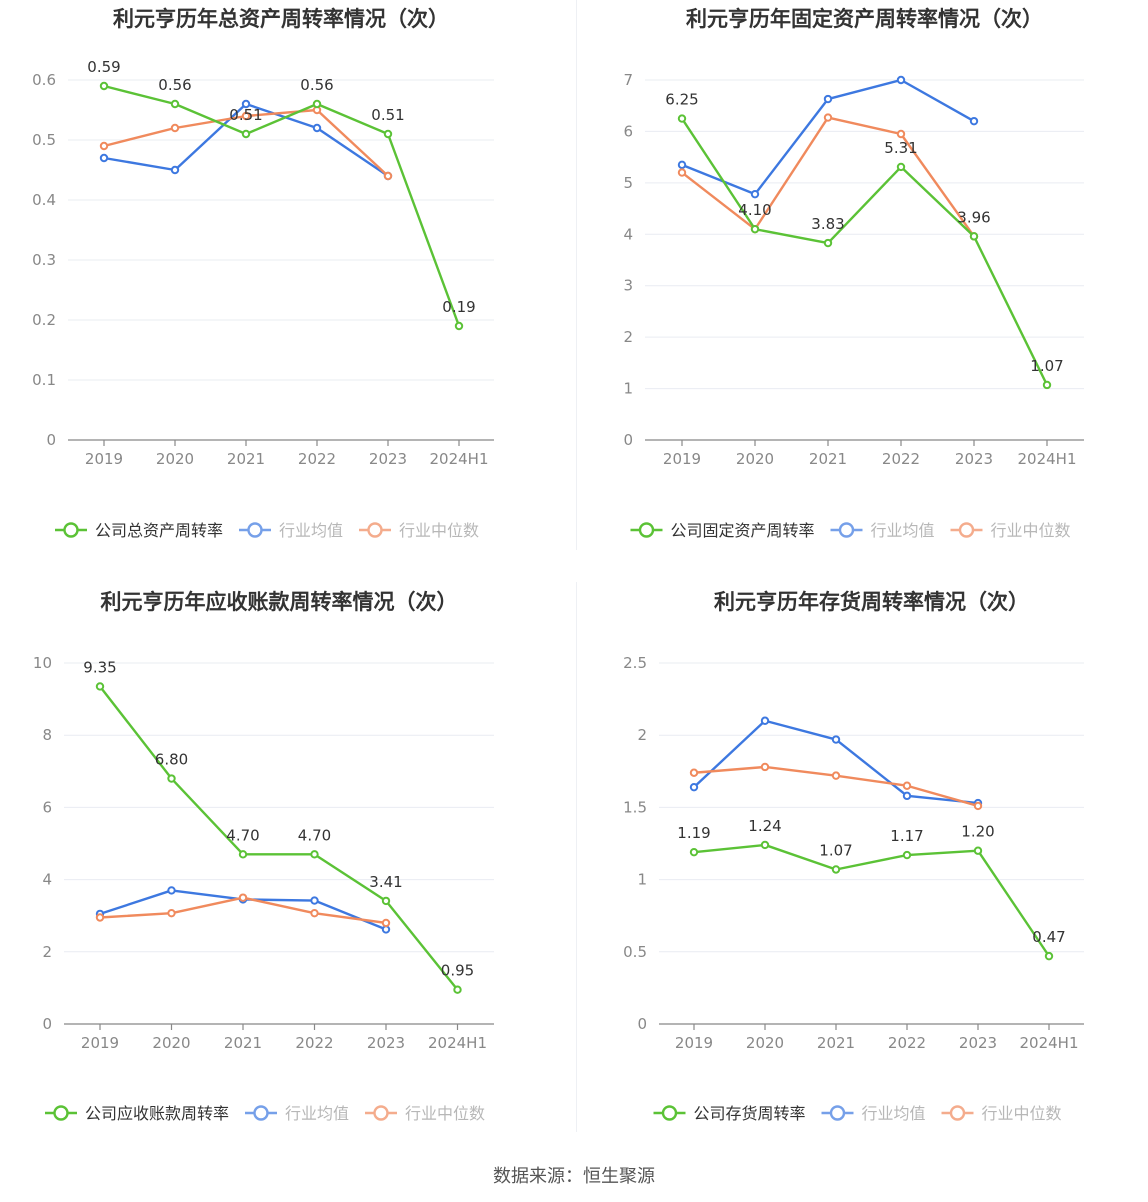 Image resolution: width=1148 pixels, height=1202 pixels. Describe the element at coordinates (754, 210) in the screenshot. I see `data-label: 4.10` at that location.